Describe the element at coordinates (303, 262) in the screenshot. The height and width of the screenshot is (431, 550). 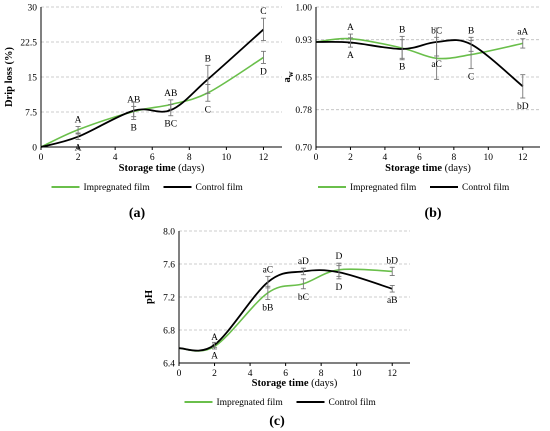
I see `significance-letter: aD` at that location.